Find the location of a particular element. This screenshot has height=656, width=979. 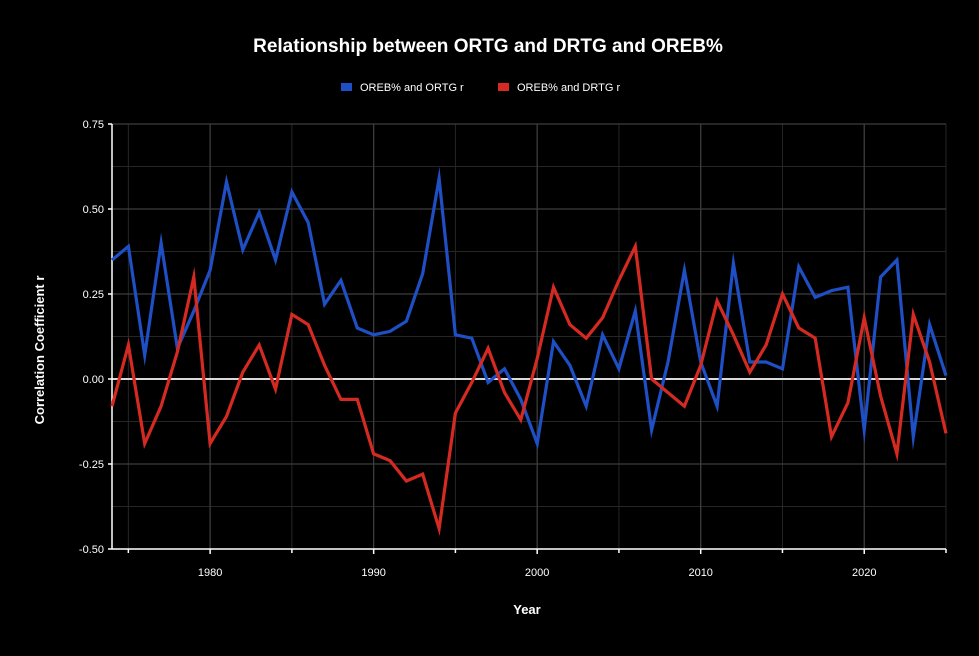

y-axis-title: Correlation Coefficient r is located at coordinates (39, 350).